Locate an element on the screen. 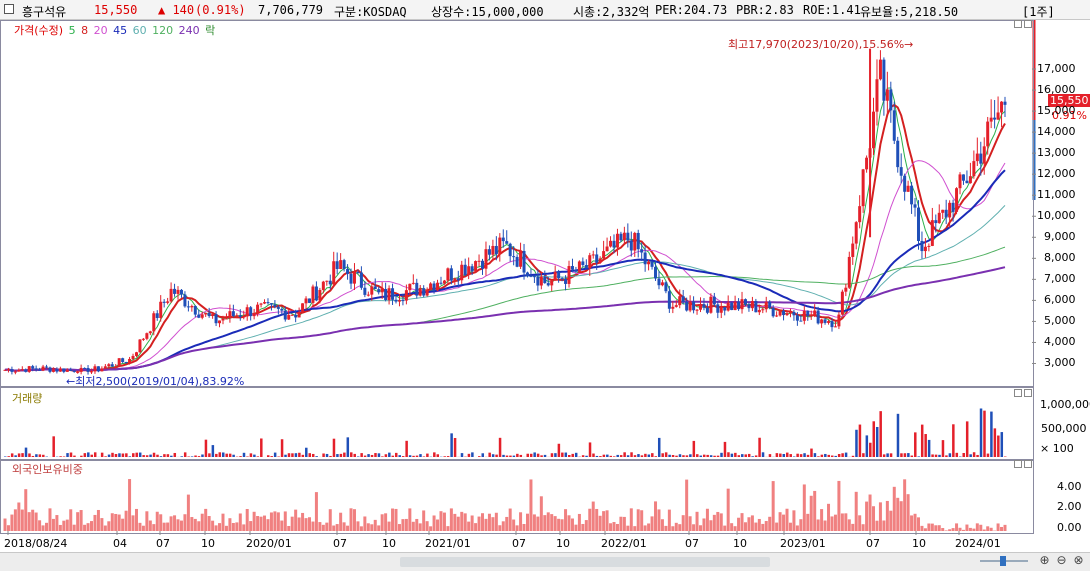 This screenshot has height=571, width=1090. price-legend: 가격(수정) 5 8 20 45 60 120 240 락 is located at coordinates (115, 30).